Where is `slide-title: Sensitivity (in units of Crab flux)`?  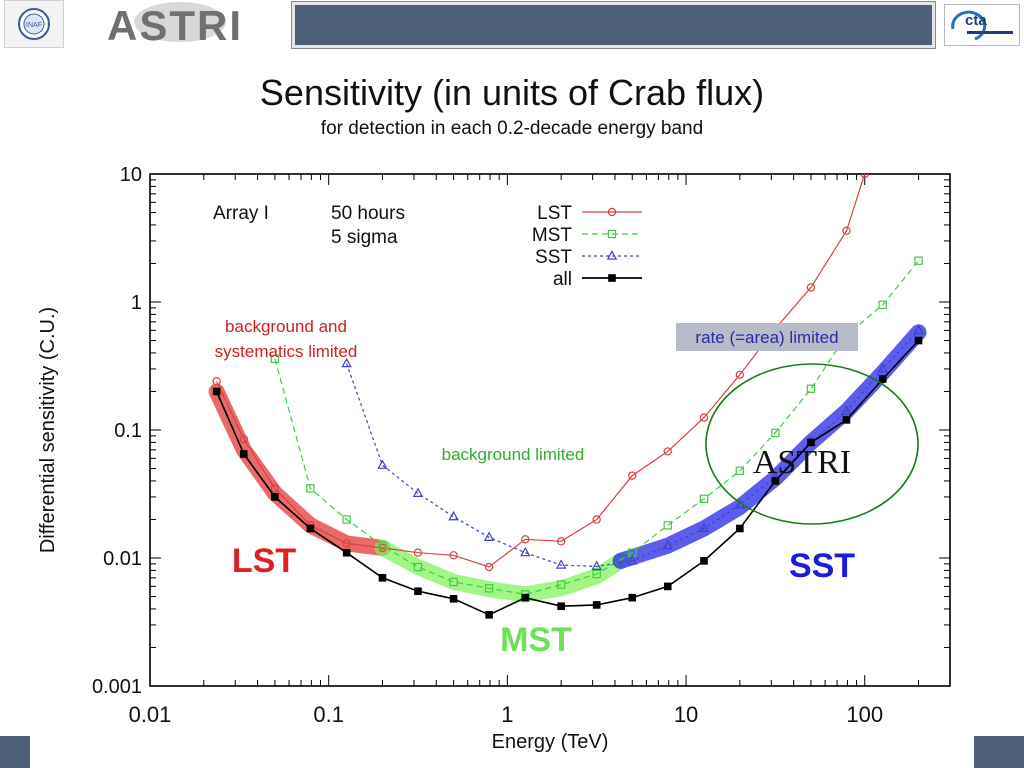 slide-title: Sensitivity (in units of Crab flux) is located at coordinates (512, 92).